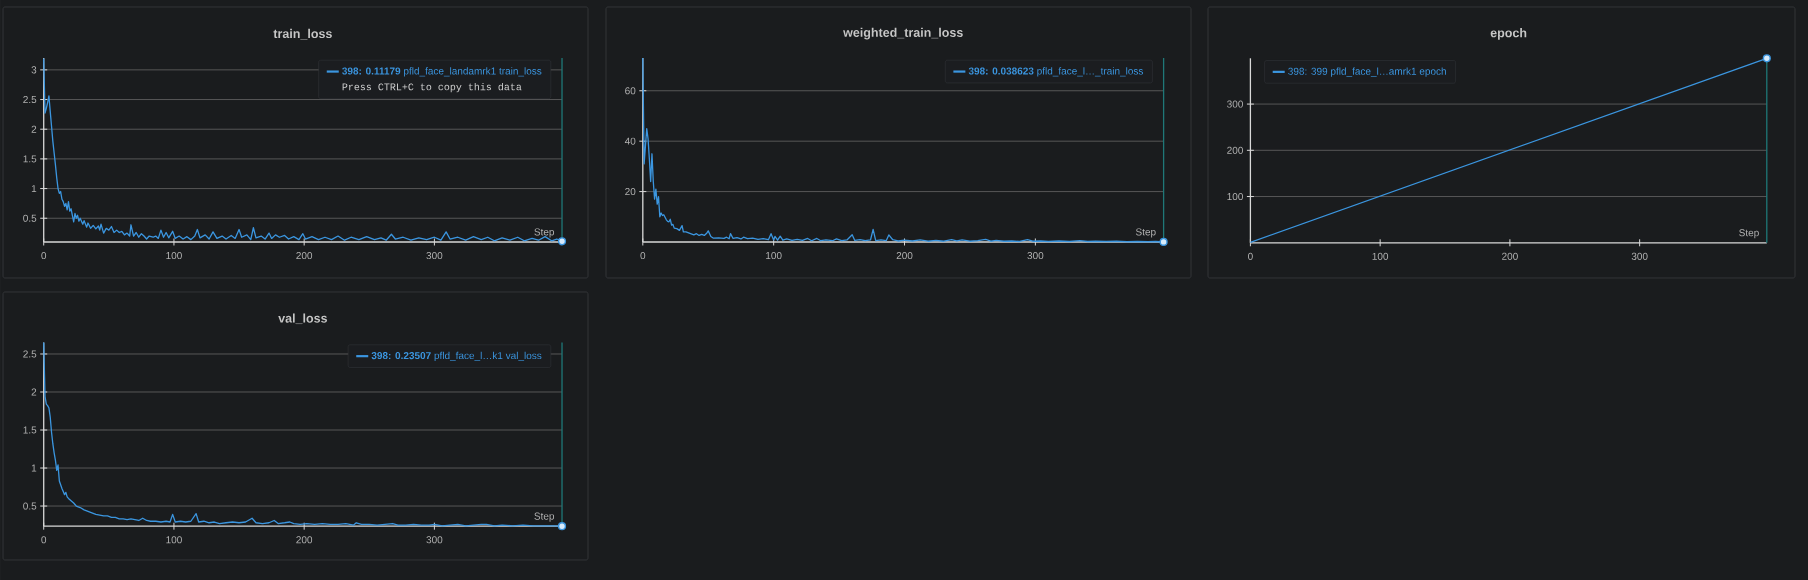 The height and width of the screenshot is (580, 1808). Describe the element at coordinates (630, 141) in the screenshot. I see `y-tick-label: 40` at that location.